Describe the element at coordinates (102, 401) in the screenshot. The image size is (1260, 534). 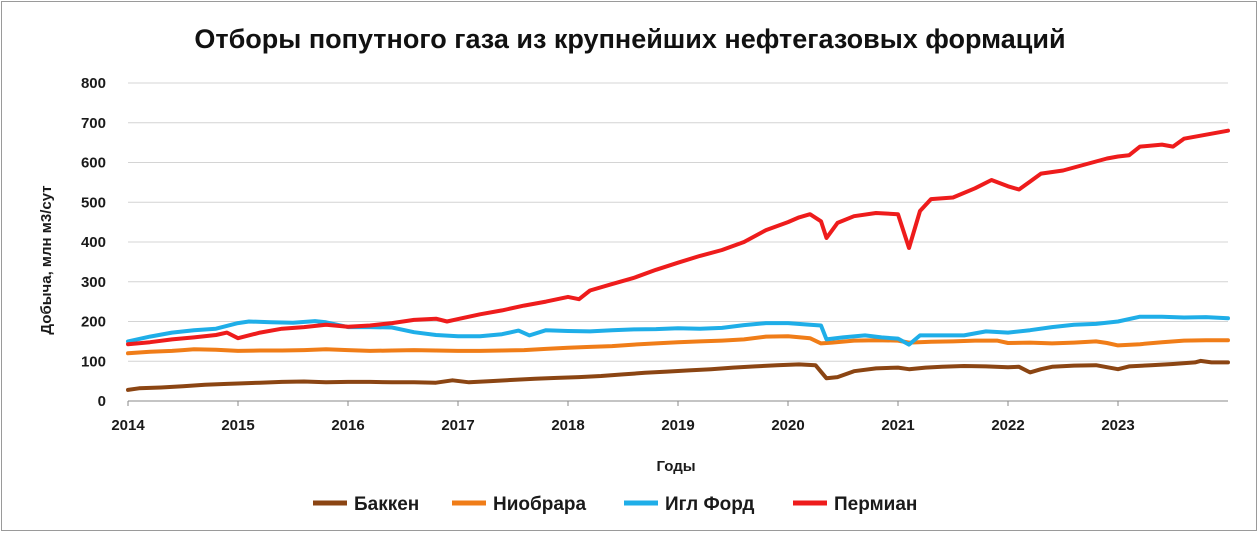
I see `y-tick-label: 0` at that location.